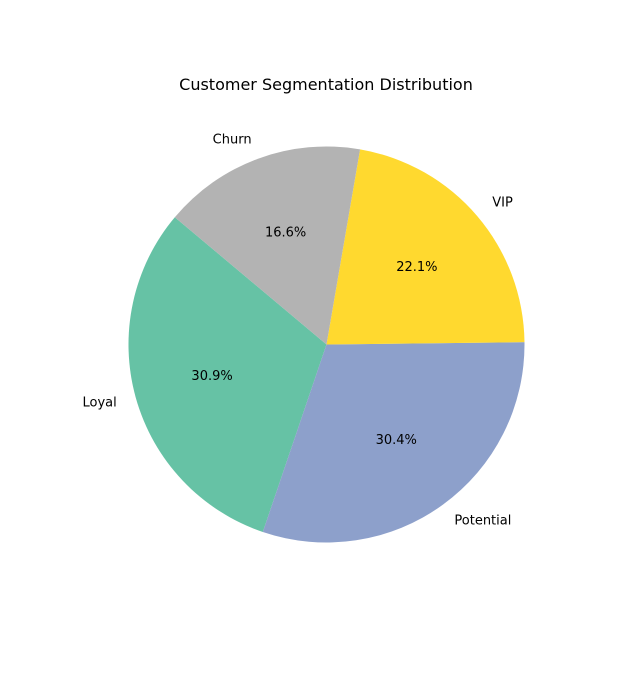  Describe the element at coordinates (326, 84) in the screenshot. I see `chart-title: Customer Segmentation Distribution` at that location.